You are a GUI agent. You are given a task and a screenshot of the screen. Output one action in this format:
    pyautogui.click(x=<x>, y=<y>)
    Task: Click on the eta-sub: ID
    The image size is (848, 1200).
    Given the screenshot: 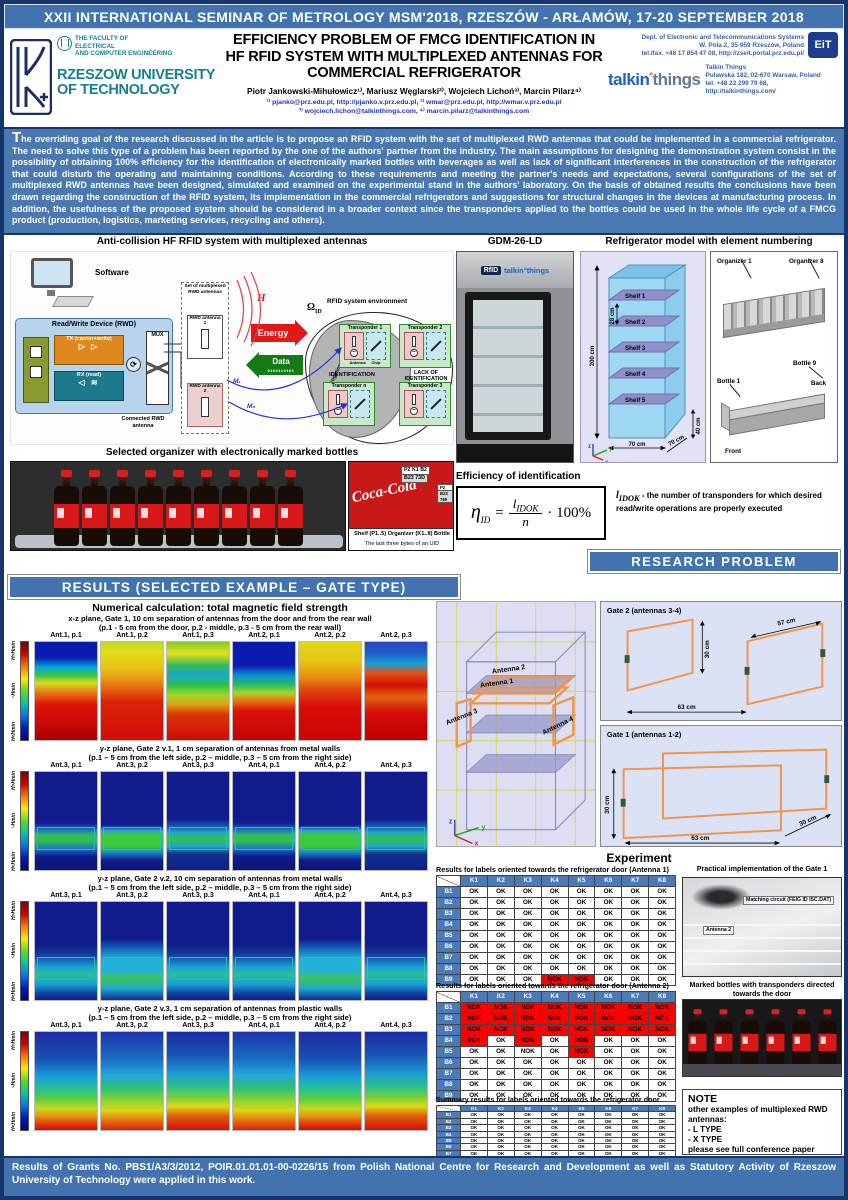 What is the action you would take?
    pyautogui.click(x=485, y=520)
    